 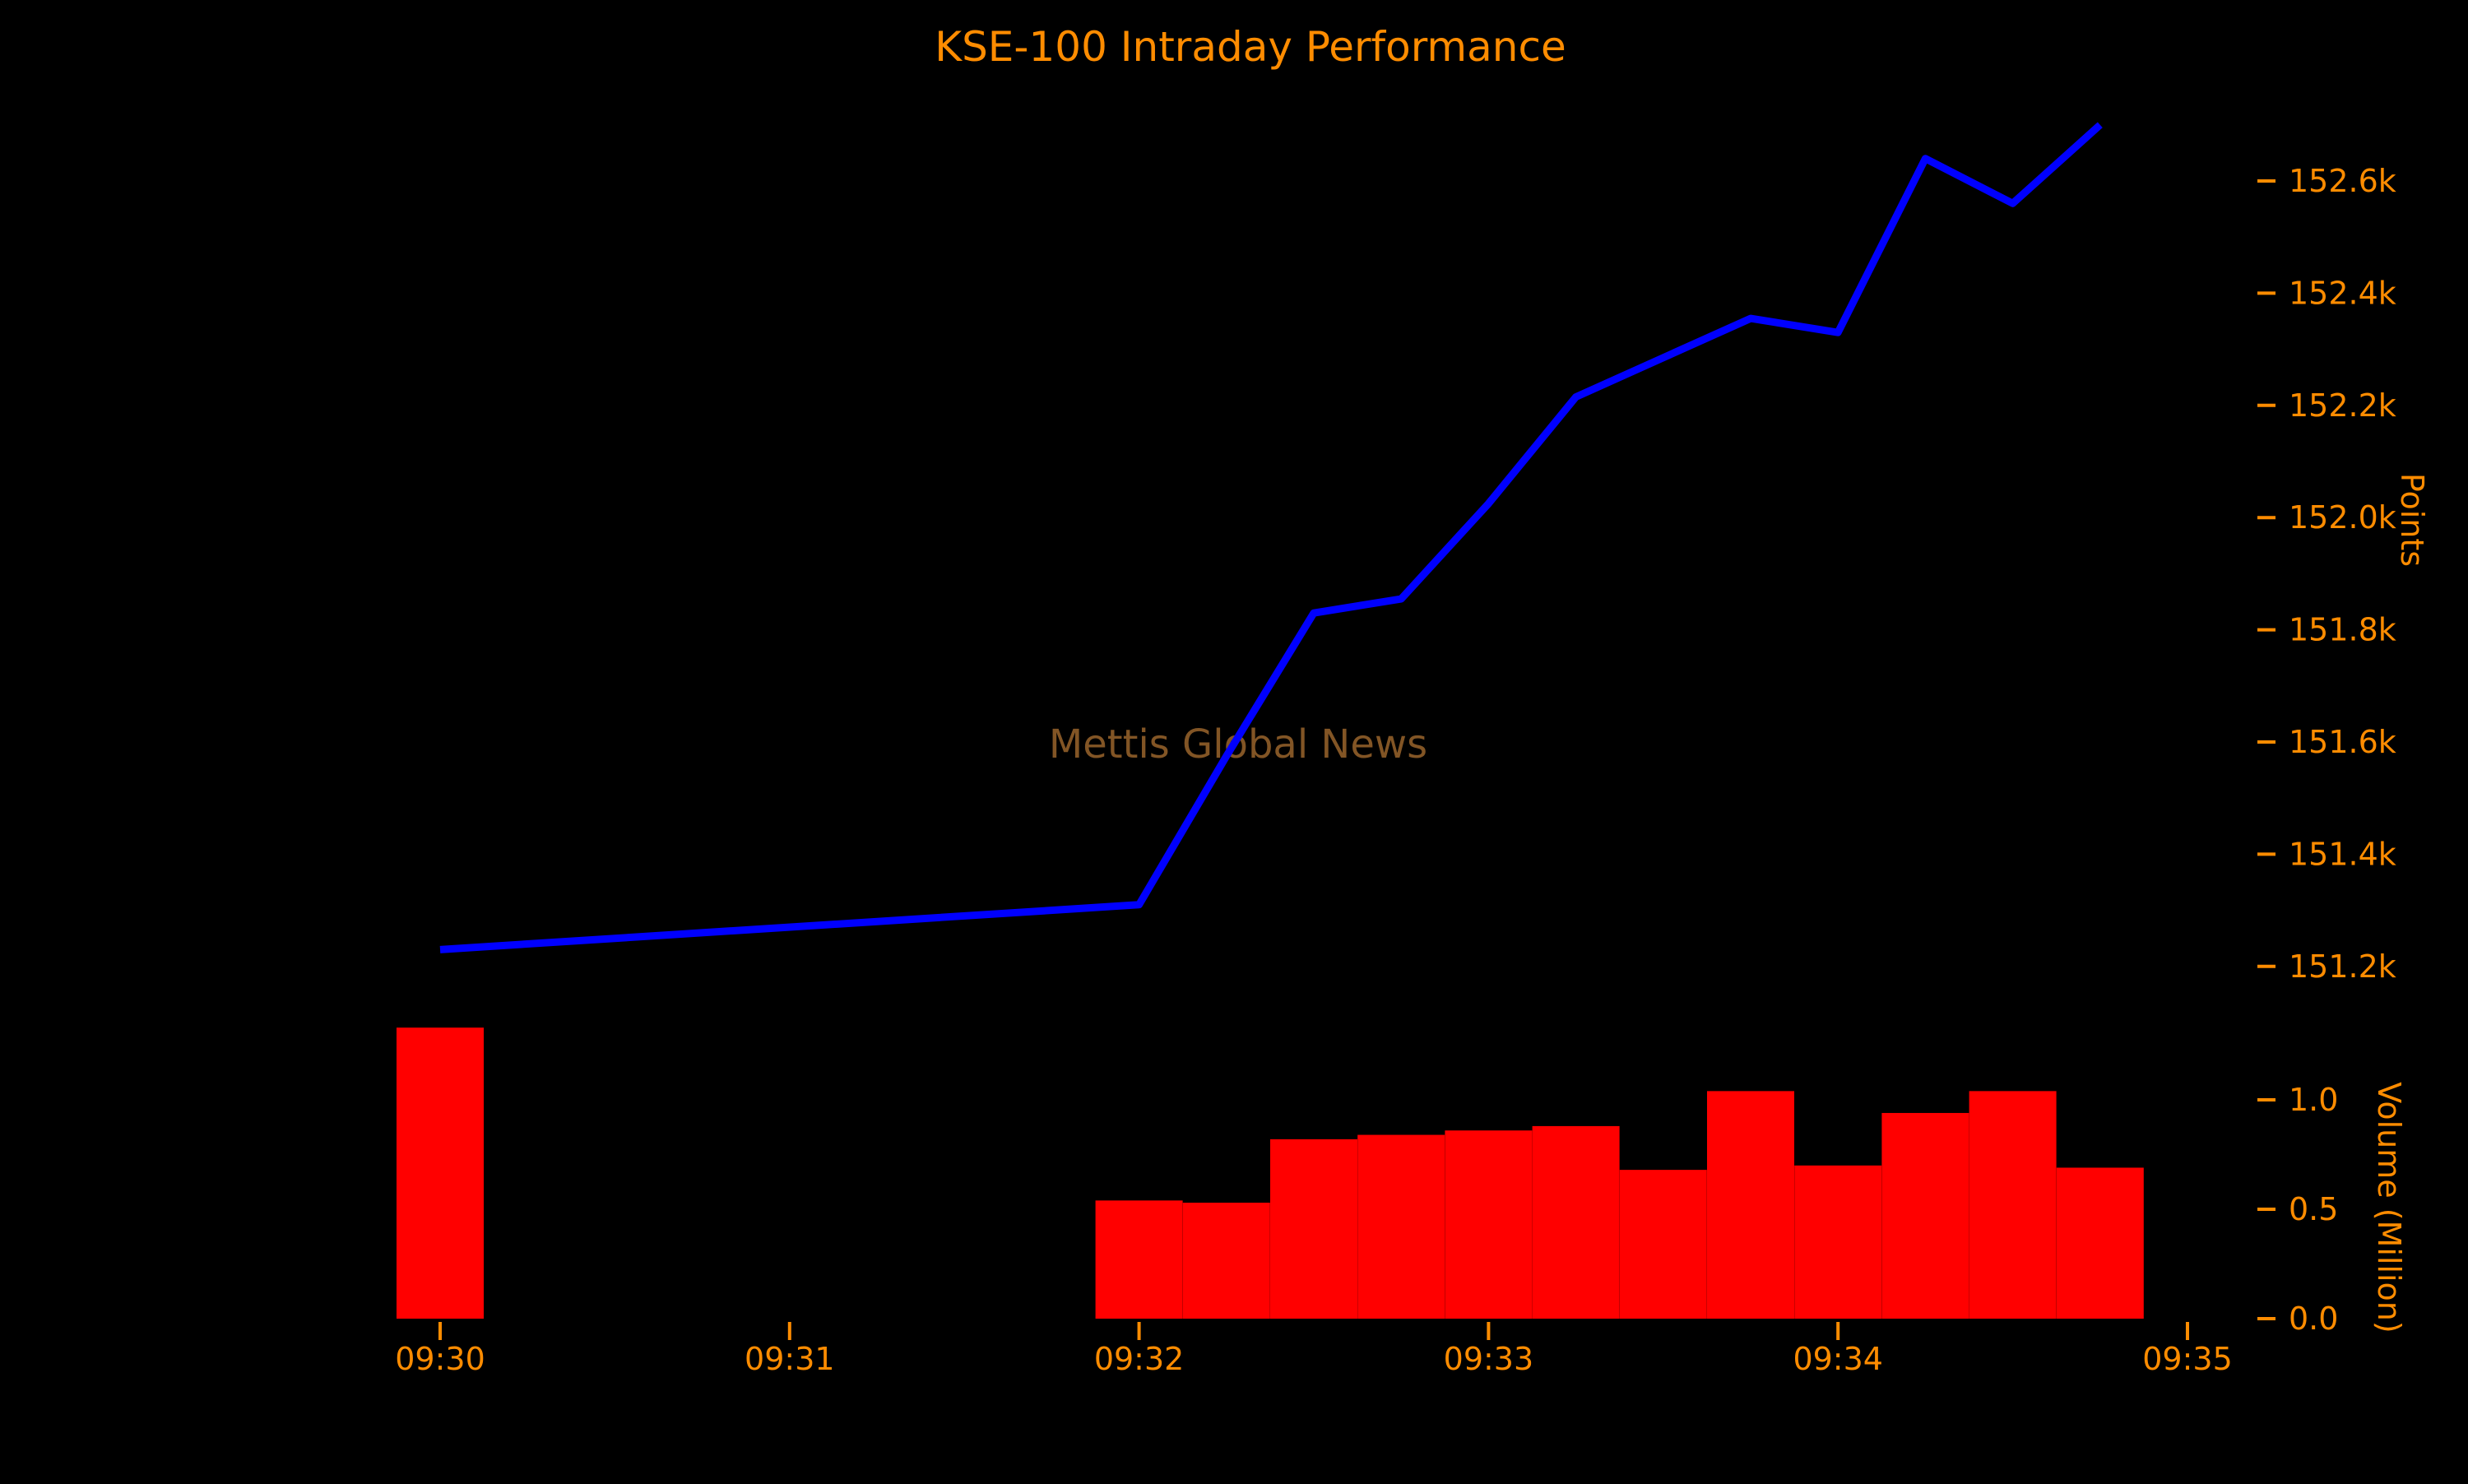 I want to click on x-tick-label: 09:32, so click(x=1139, y=1359).